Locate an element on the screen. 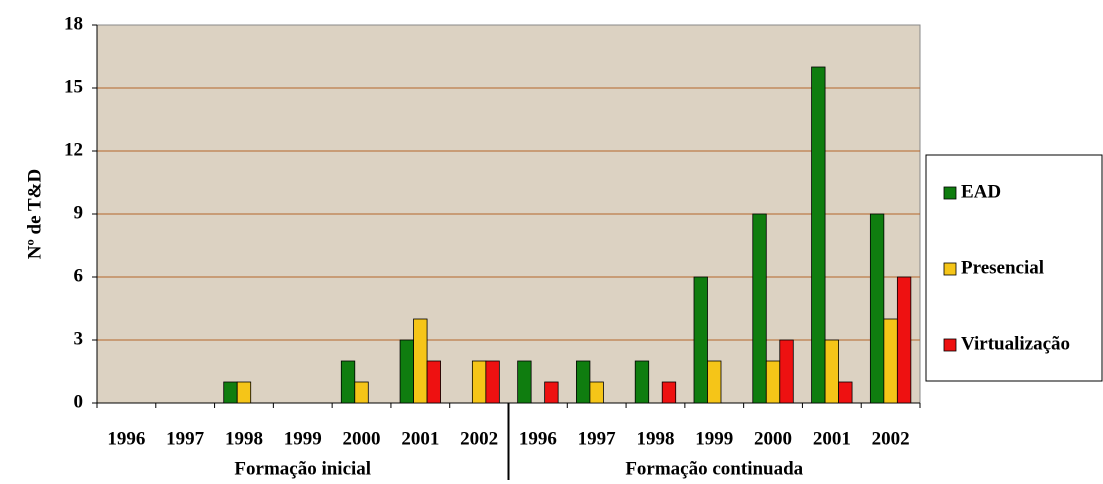 This screenshot has width=1103, height=484. y-tick-label: 3 is located at coordinates (79, 338).